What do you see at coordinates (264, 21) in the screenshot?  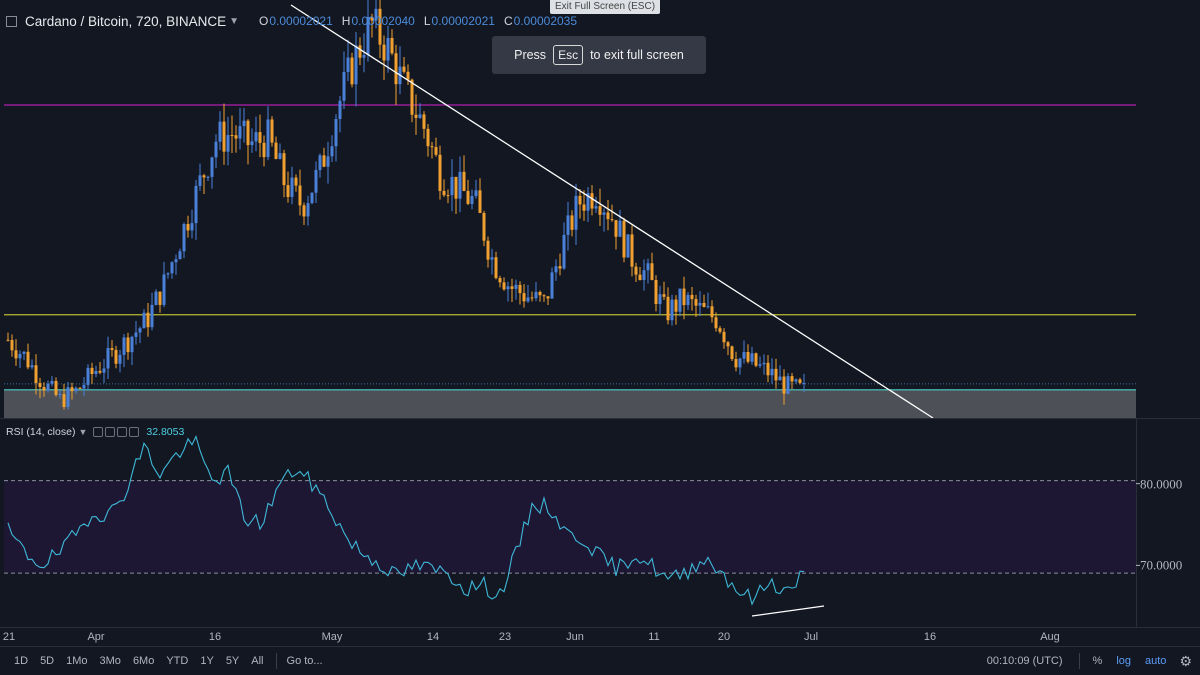 I see `ohlc-open-label: O` at bounding box center [264, 21].